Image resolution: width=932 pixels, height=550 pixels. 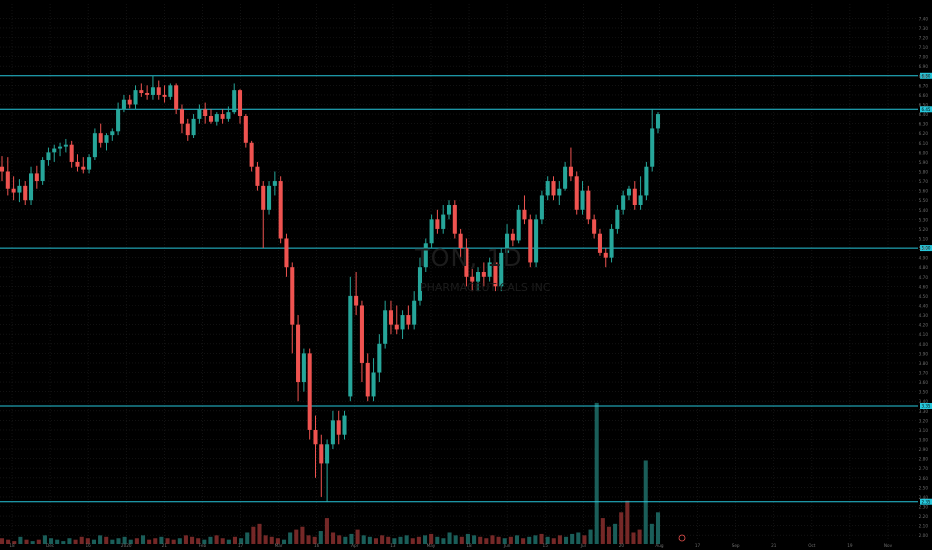 What do you see at coordinates (682, 538) in the screenshot?
I see `time-marker-icon` at bounding box center [682, 538].